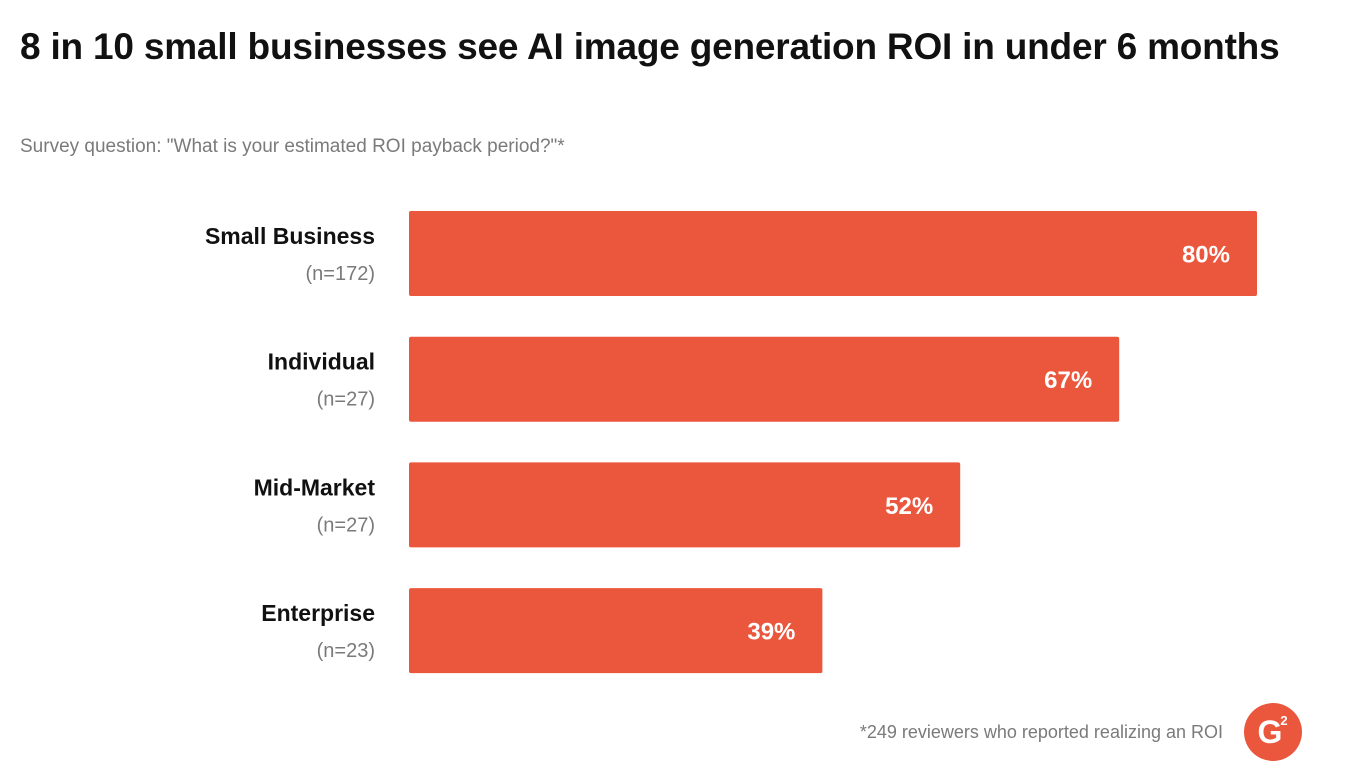  I want to click on bar-individual, so click(764, 379).